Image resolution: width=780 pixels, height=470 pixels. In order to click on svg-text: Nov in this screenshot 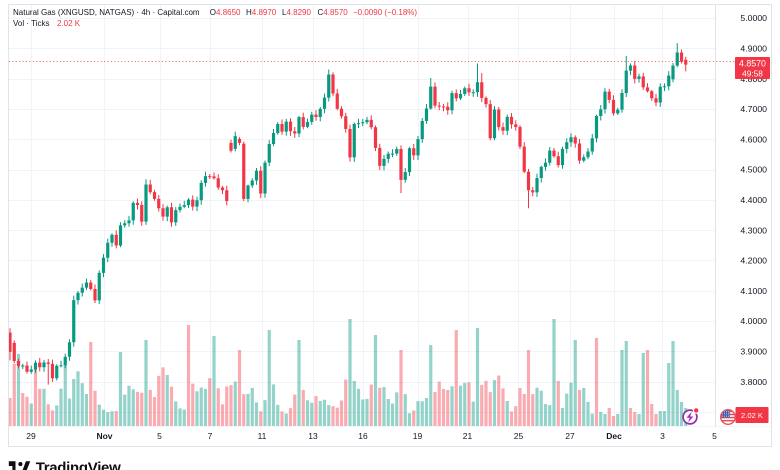, I will do `click(104, 436)`.